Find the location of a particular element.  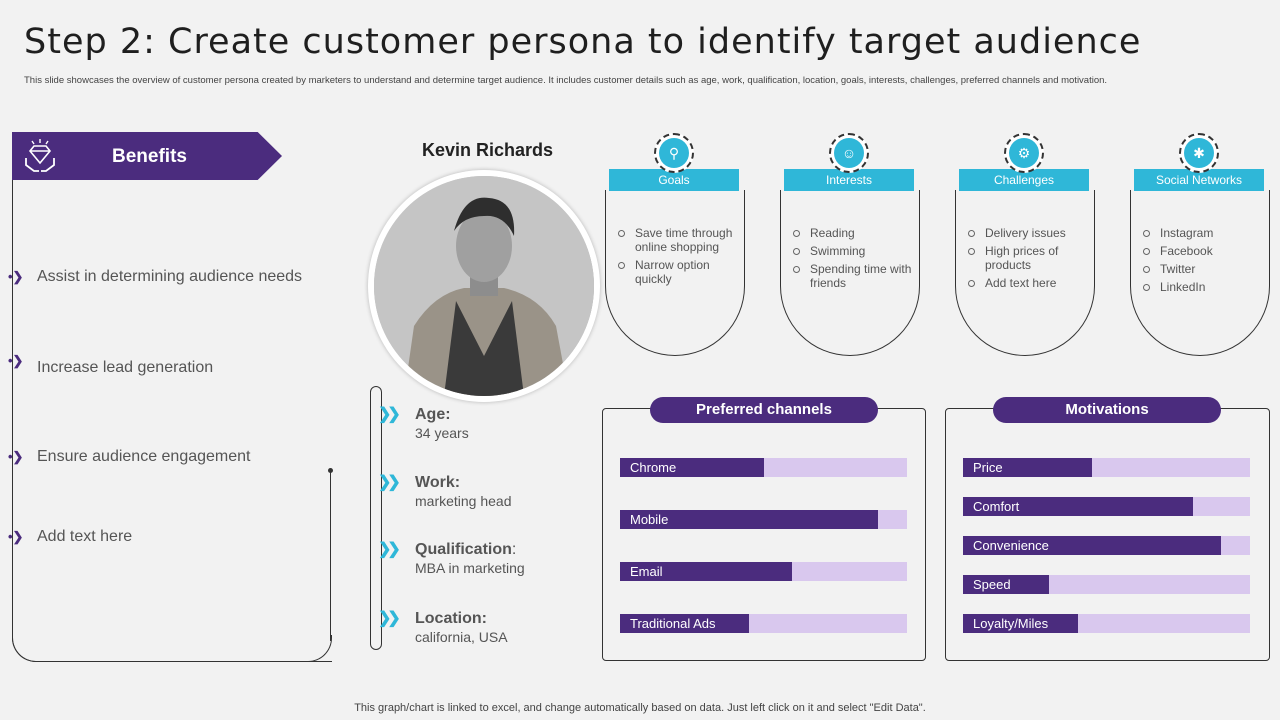

bar-label: Loyalty/Miles is located at coordinates (1011, 623).